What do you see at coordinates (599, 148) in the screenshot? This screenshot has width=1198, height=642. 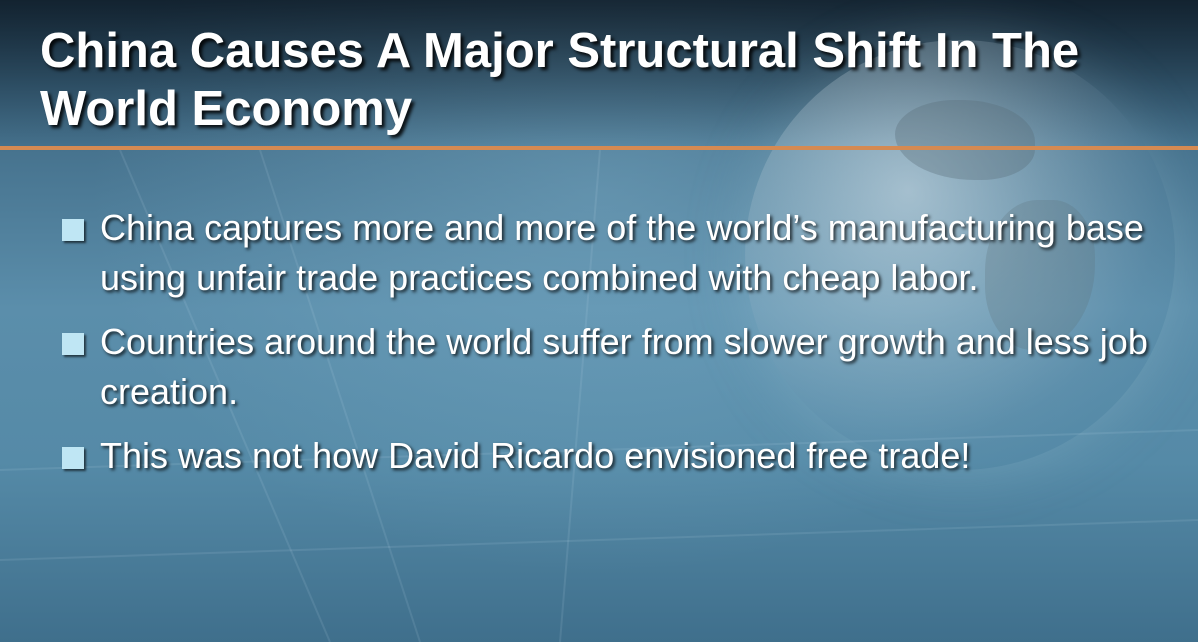 I see `title-divider` at bounding box center [599, 148].